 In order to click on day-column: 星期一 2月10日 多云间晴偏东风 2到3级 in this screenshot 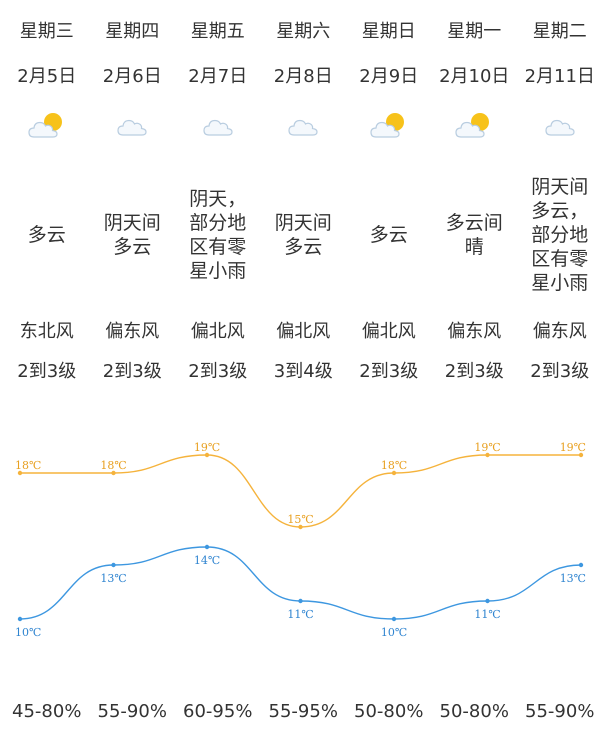, I will do `click(475, 195)`.